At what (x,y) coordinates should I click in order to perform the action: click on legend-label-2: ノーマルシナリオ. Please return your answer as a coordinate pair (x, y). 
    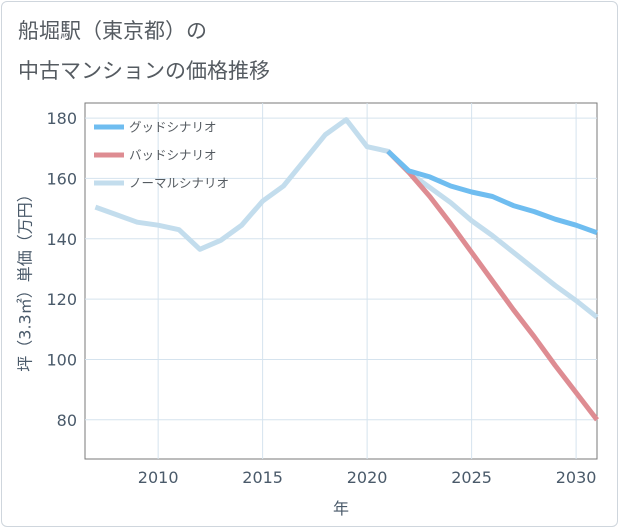
    Looking at the image, I should click on (179, 183).